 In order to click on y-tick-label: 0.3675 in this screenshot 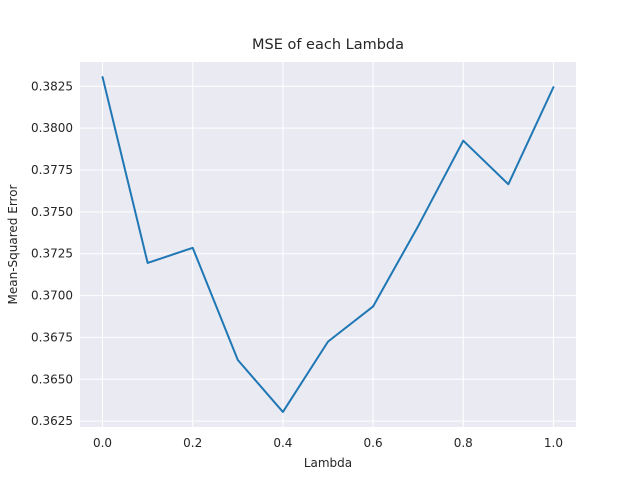, I will do `click(52, 337)`.